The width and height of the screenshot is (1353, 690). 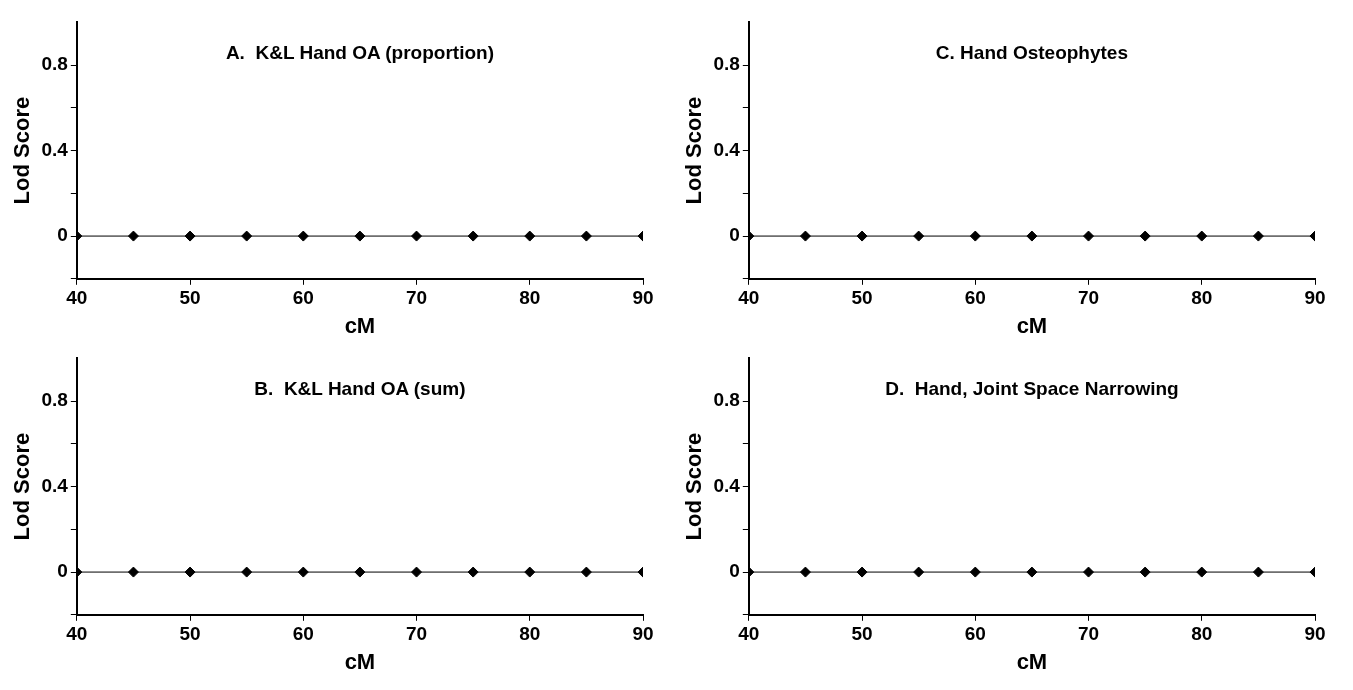 What do you see at coordinates (1031, 53) in the screenshot?
I see `text: C. Hand Osteophytes` at bounding box center [1031, 53].